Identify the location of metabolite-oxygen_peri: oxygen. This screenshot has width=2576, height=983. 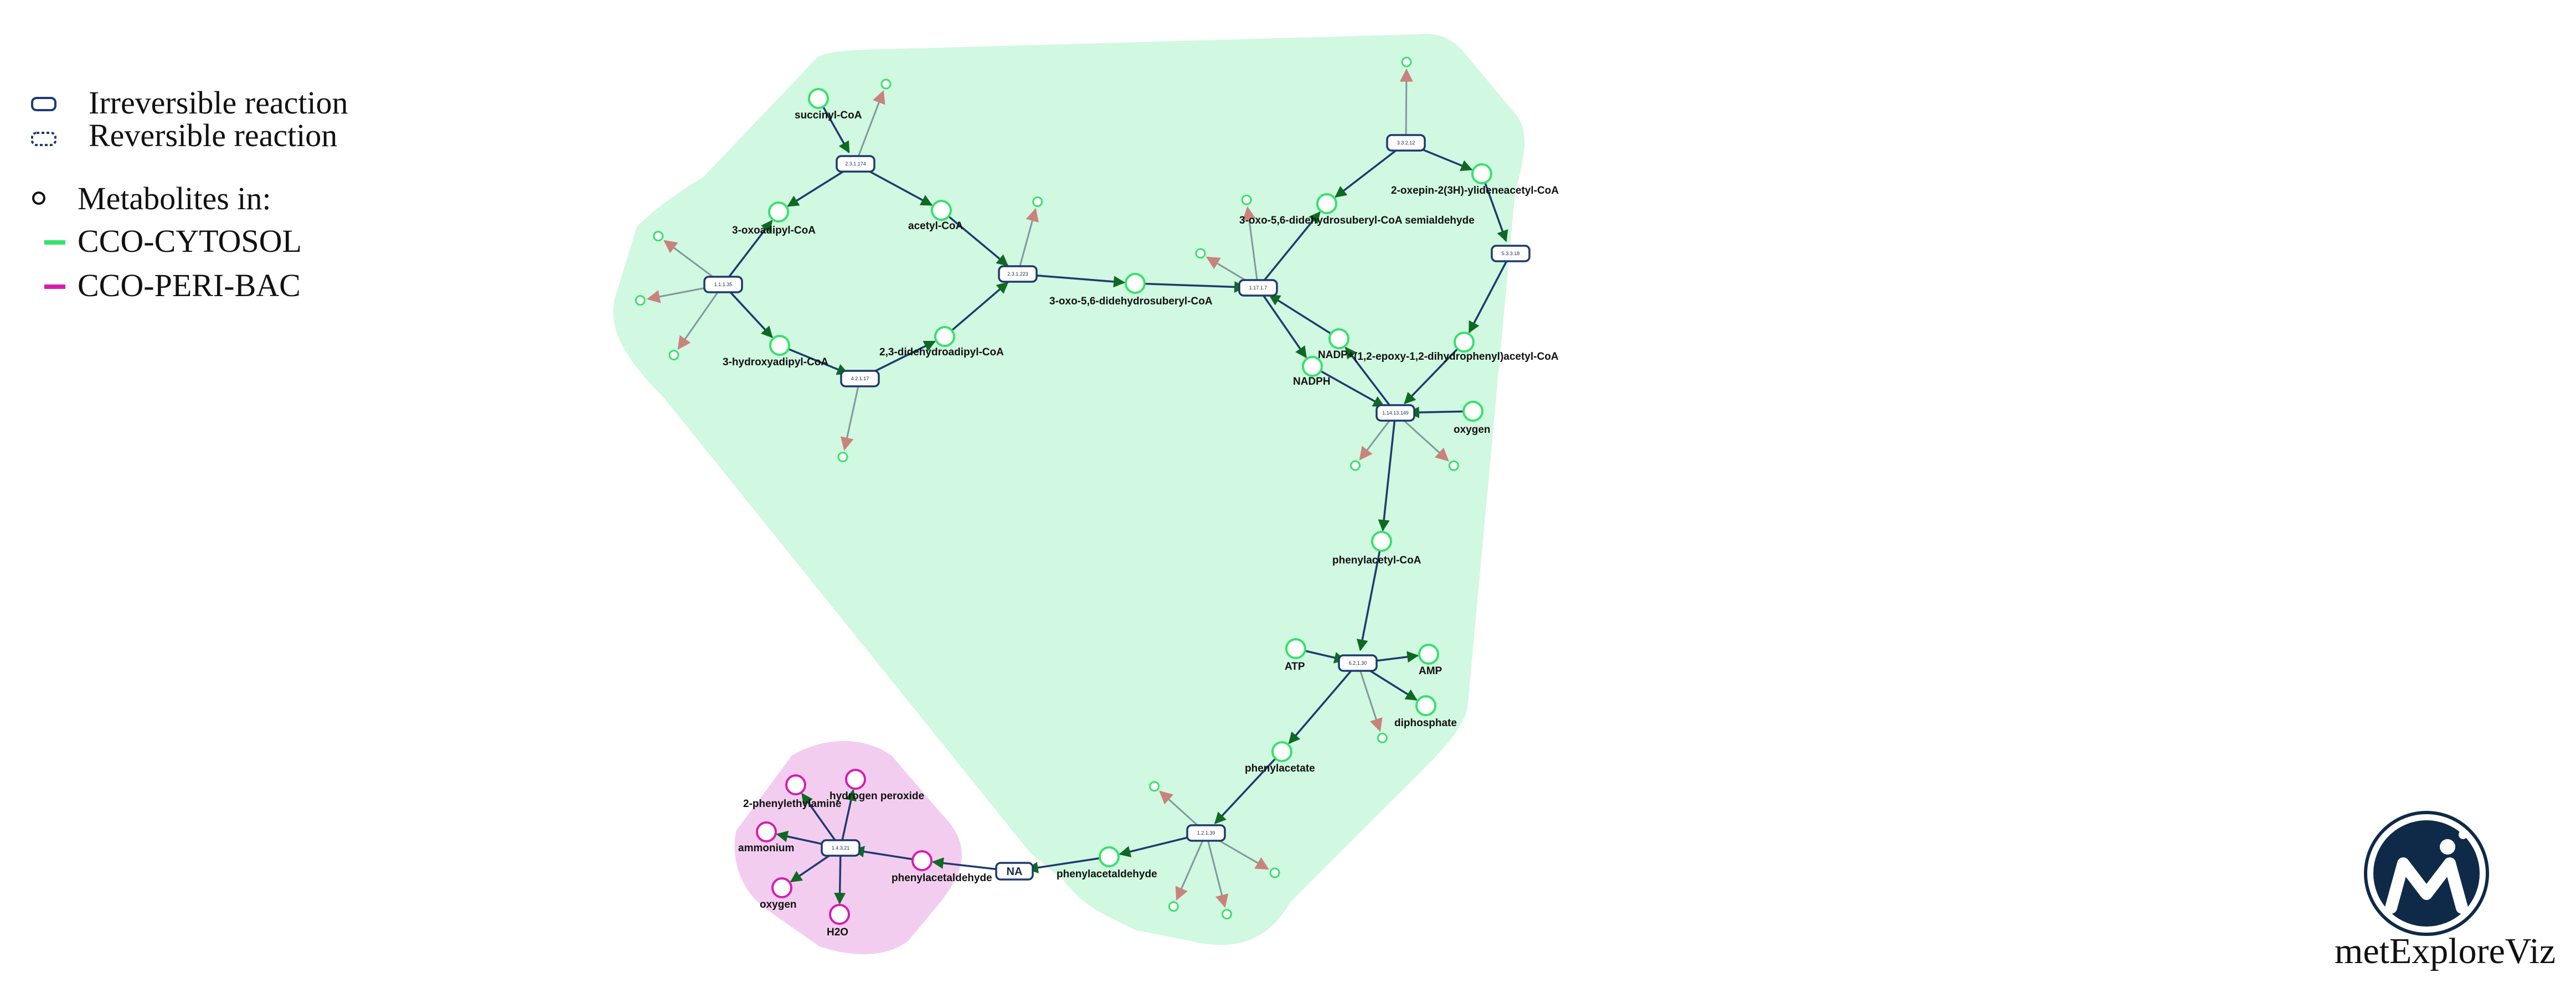
(778, 893).